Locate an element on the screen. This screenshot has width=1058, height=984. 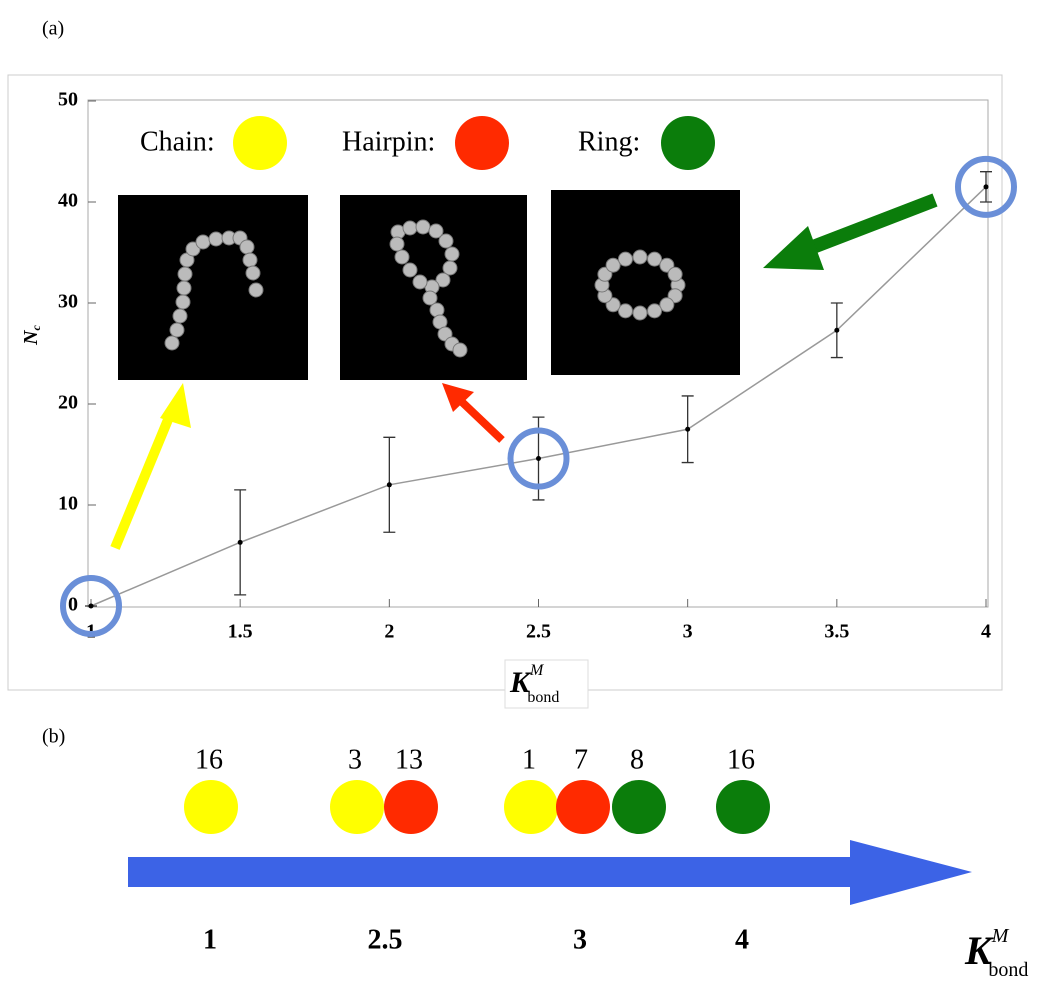
inset-ring is located at coordinates (645, 282).